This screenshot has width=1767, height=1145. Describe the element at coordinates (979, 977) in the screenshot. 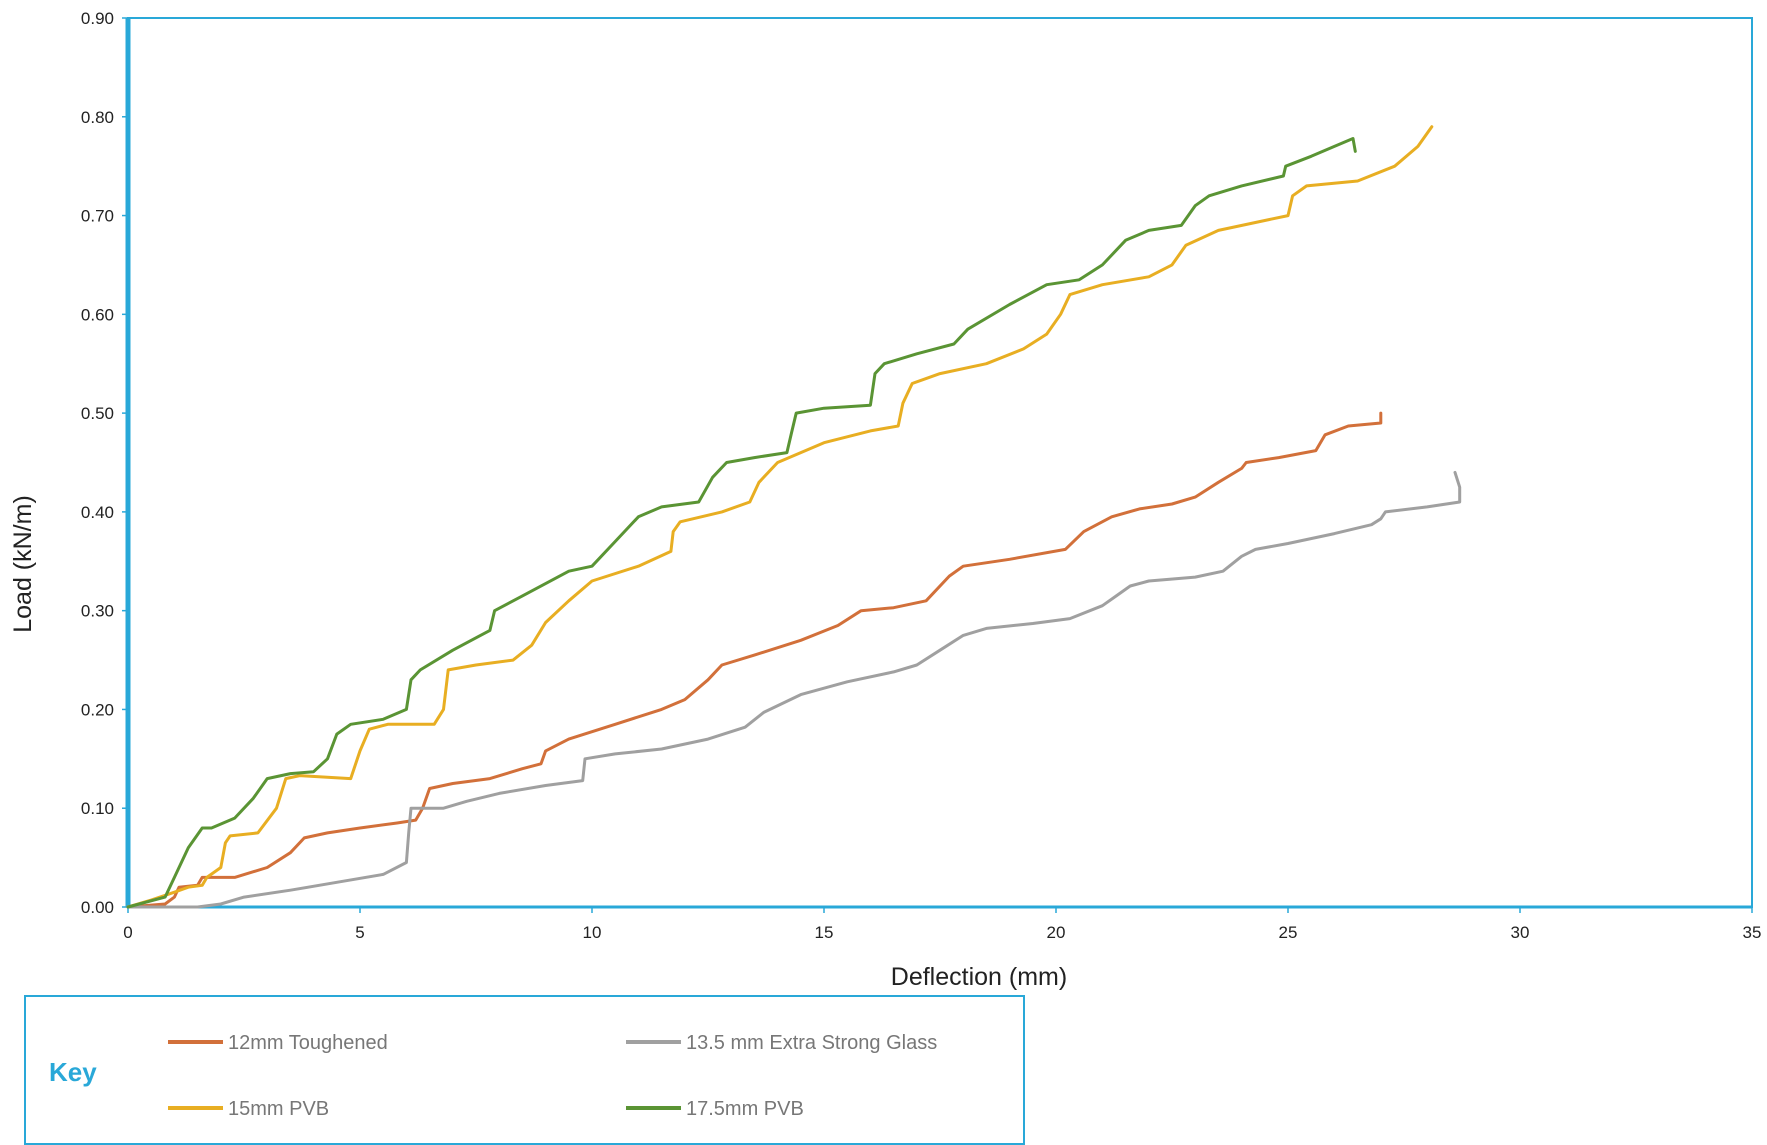

I see `x-axis-title: Deflection (mm)` at that location.